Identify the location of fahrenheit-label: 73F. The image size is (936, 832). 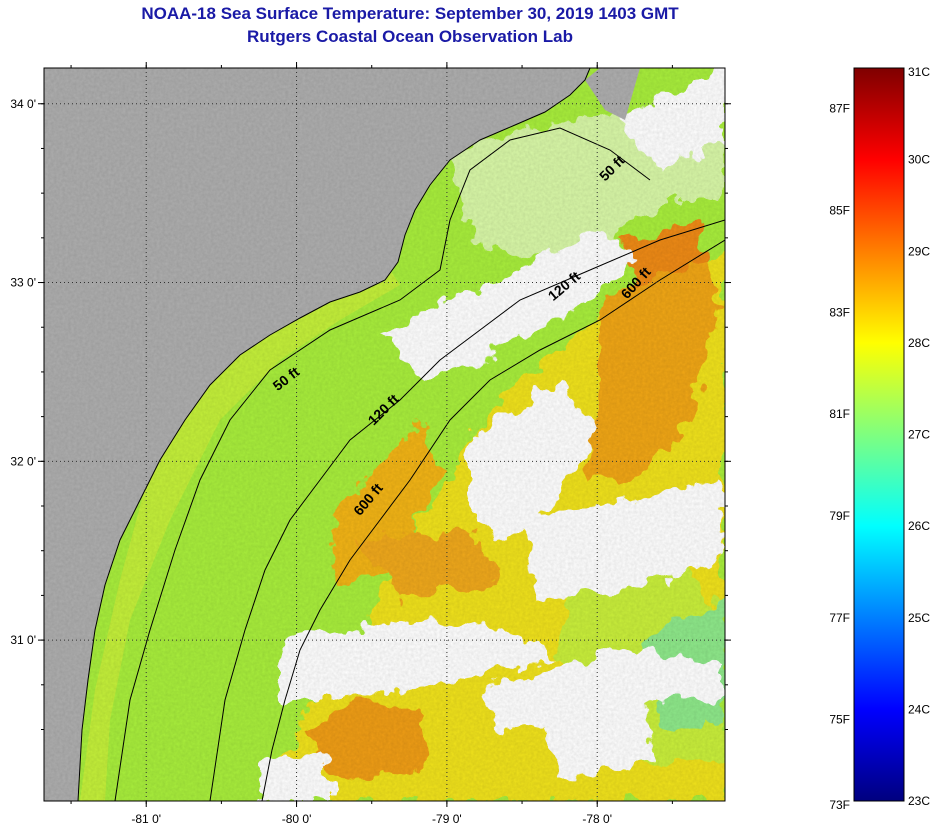
(839, 805).